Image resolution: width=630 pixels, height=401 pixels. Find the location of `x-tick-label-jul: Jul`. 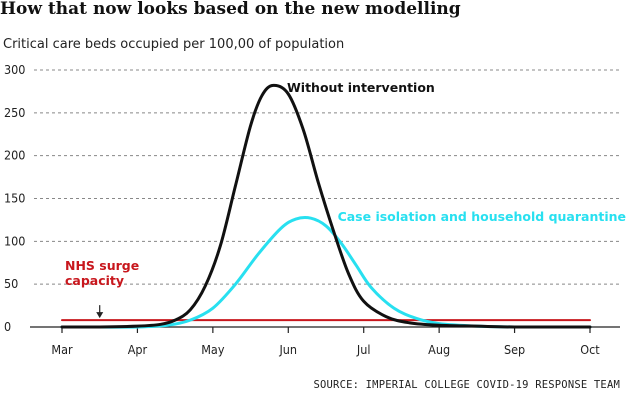

x-tick-label-jul: Jul is located at coordinates (363, 349).